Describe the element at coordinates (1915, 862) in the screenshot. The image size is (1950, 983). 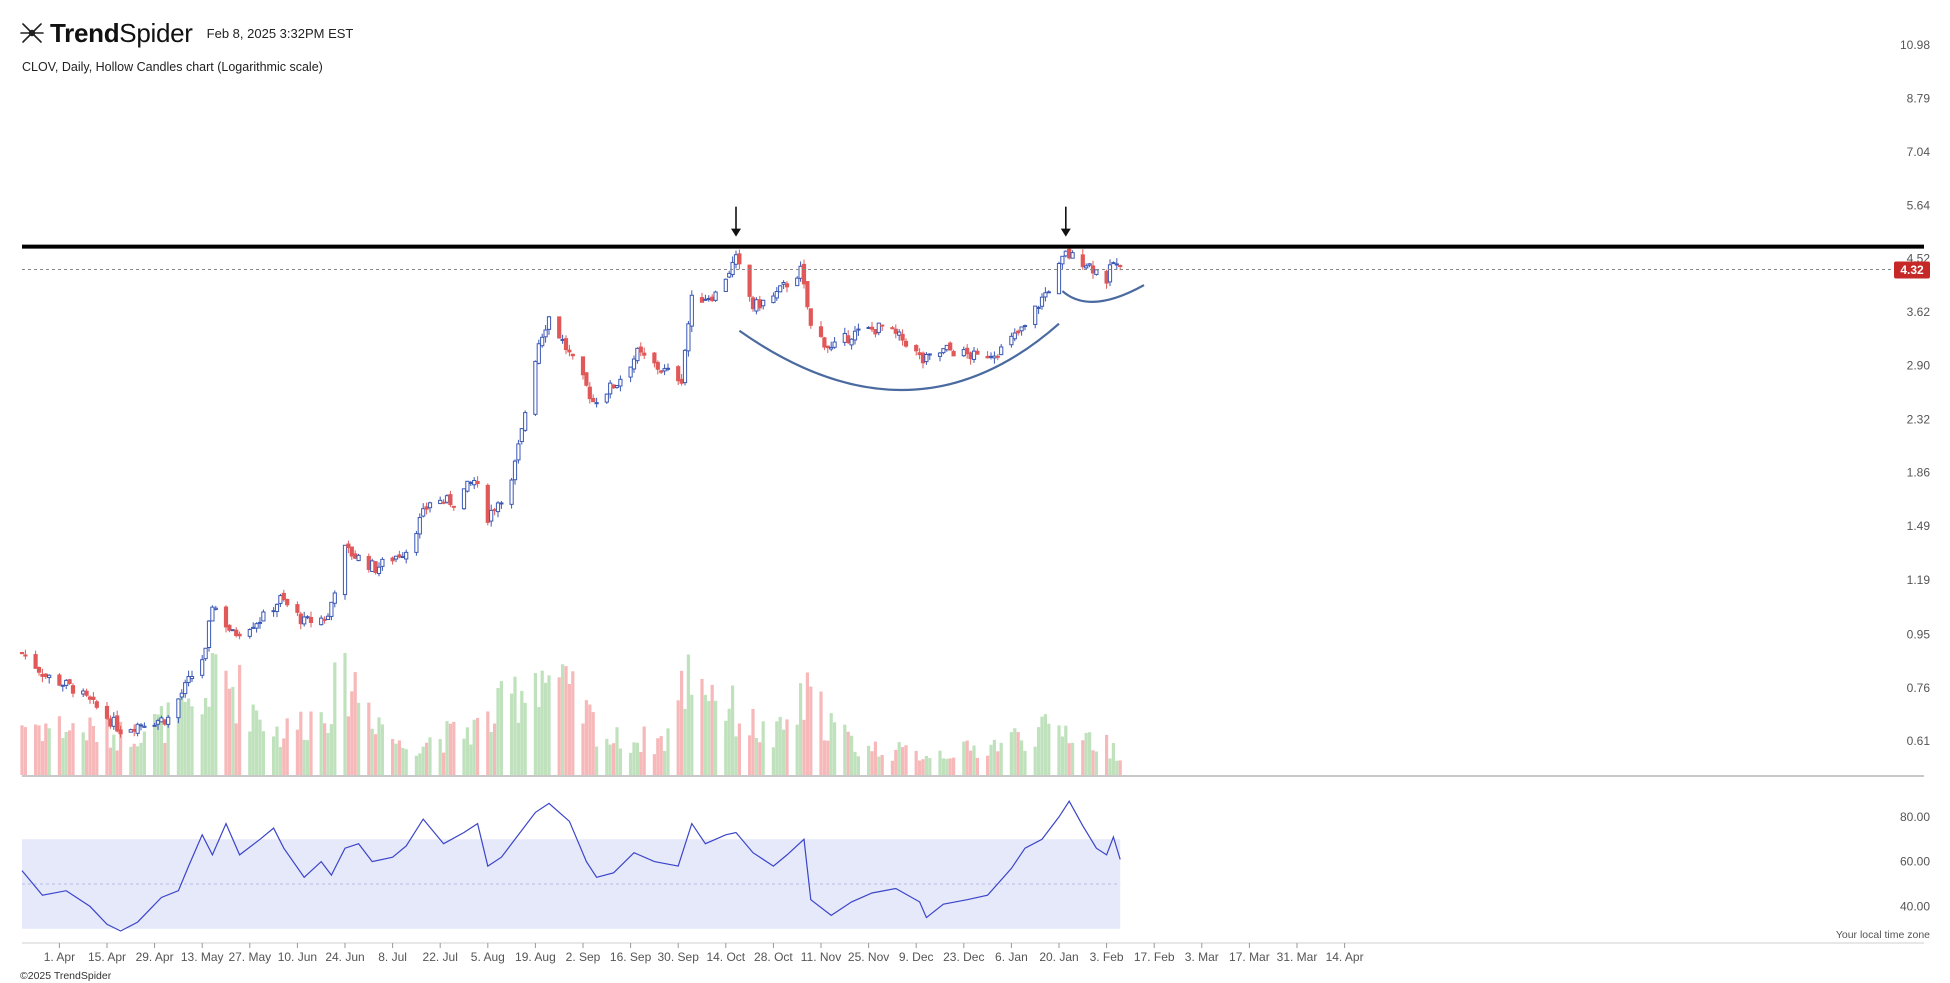
I see `rsi-tick-label: 60.00` at that location.